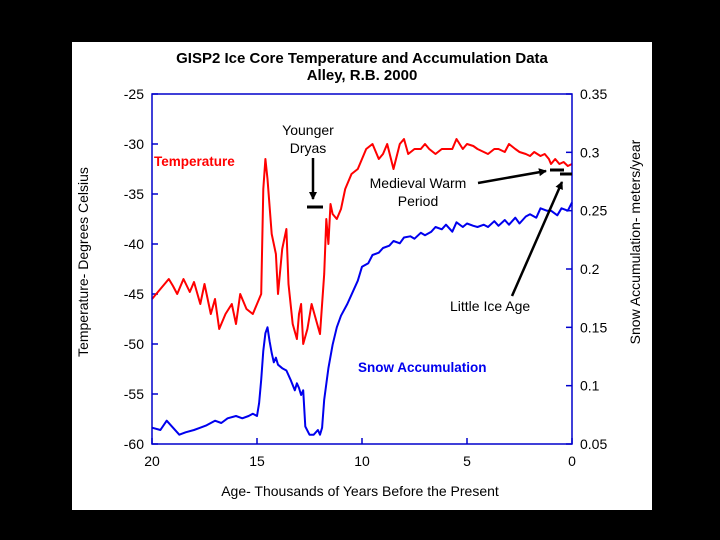 The image size is (720, 540). Describe the element at coordinates (134, 244) in the screenshot. I see `left-tick-label: -40` at that location.